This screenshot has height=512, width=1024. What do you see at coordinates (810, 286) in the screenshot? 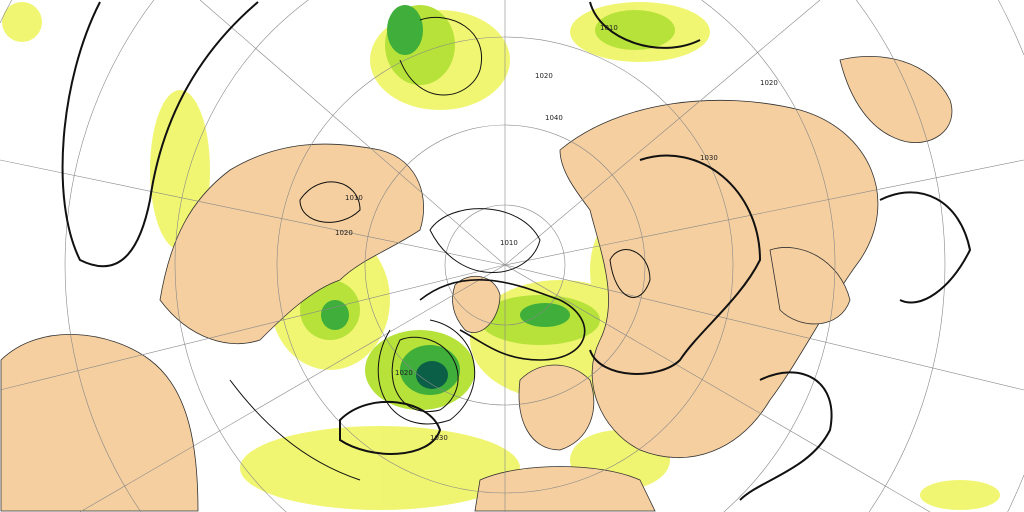
I see `land-east-asia` at bounding box center [810, 286].